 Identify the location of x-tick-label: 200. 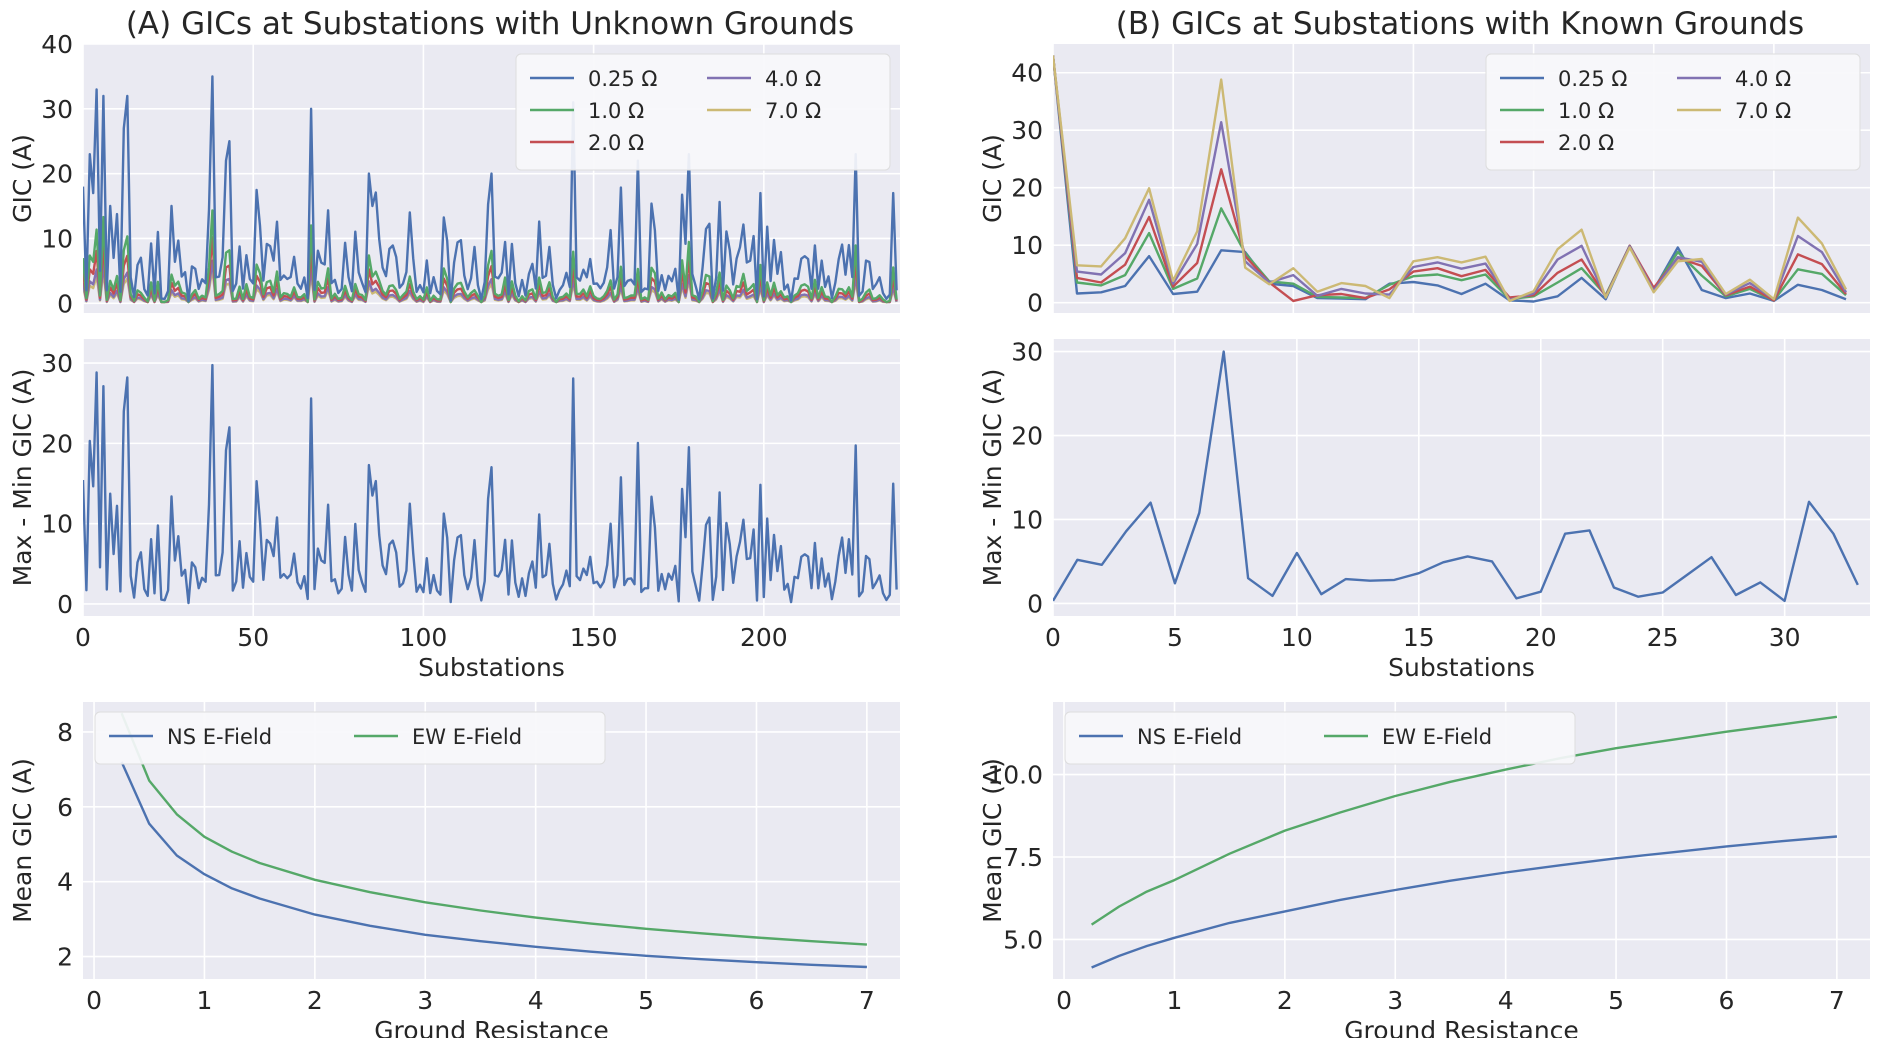
(764, 637).